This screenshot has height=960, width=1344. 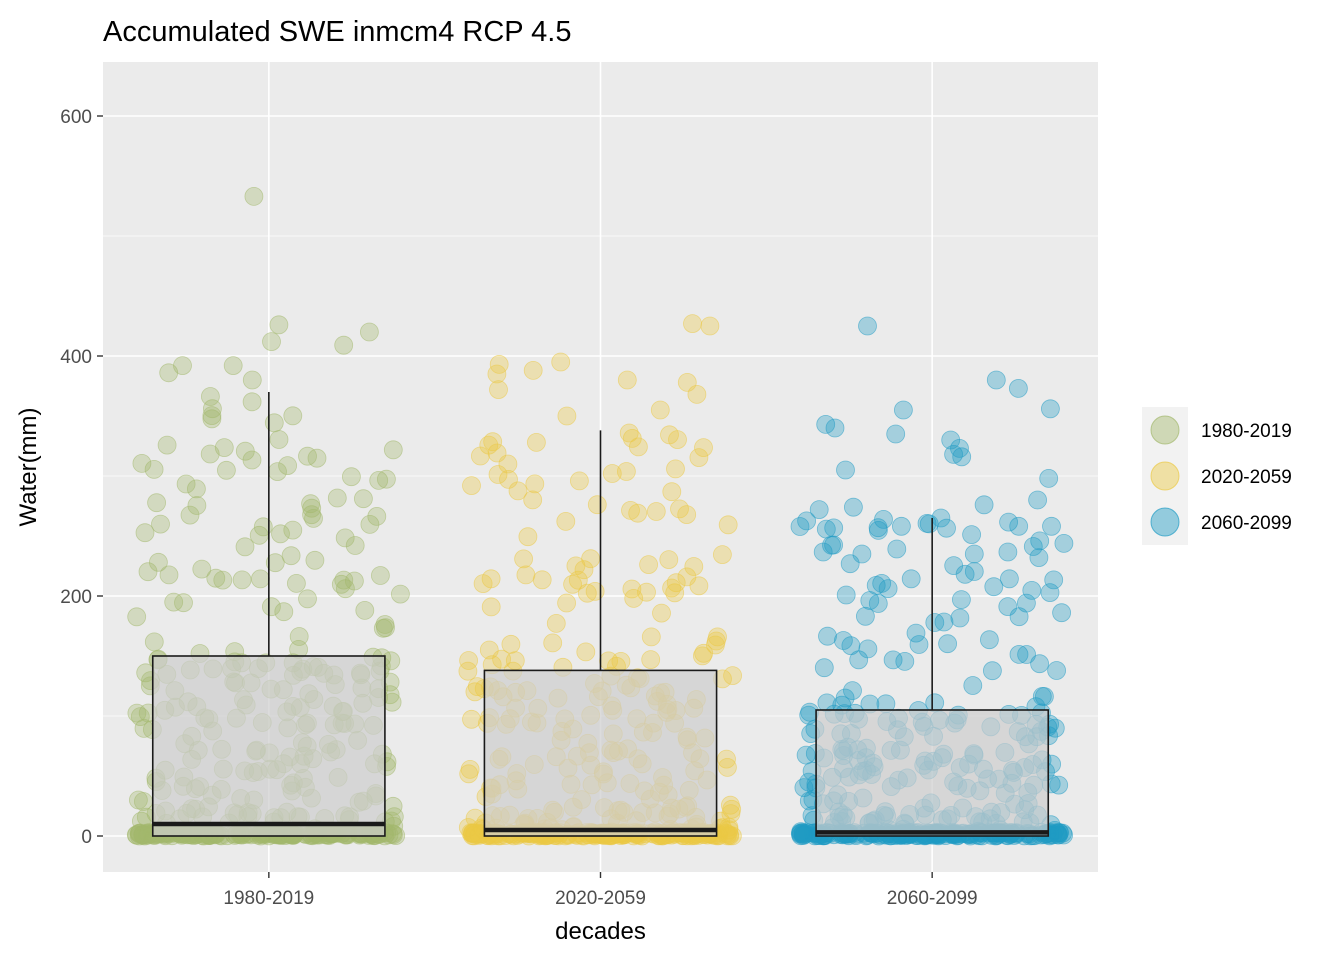 I want to click on y-axis: 0 200 400 600, so click(x=81, y=477).